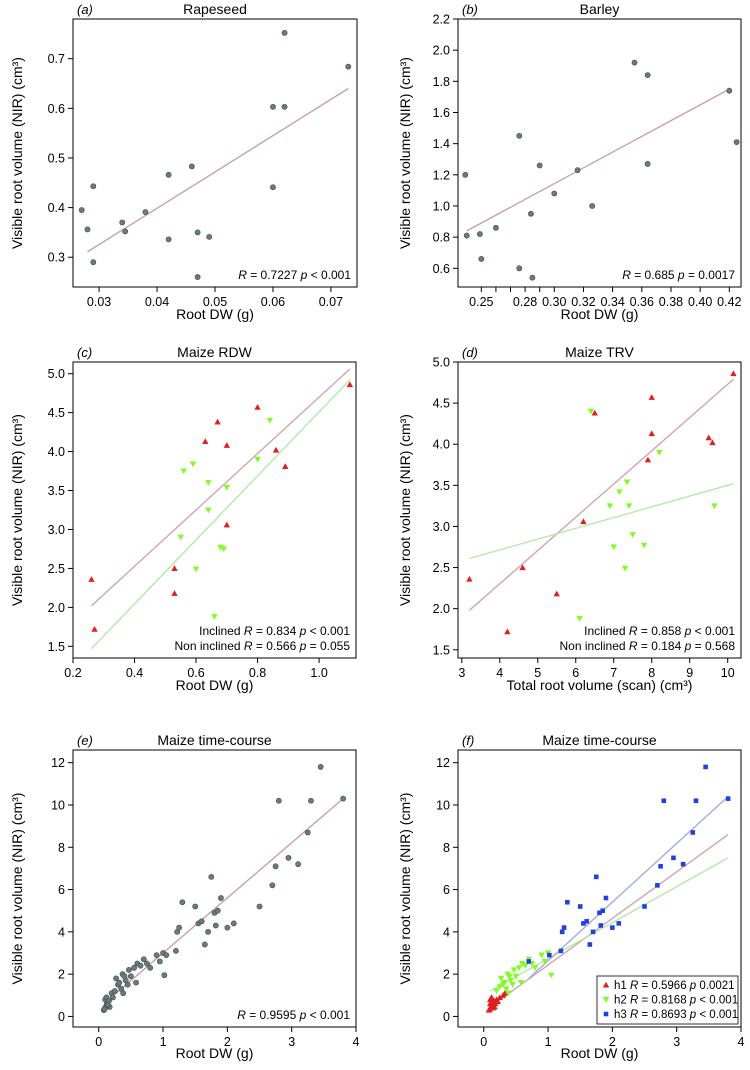  What do you see at coordinates (441, 206) in the screenshot?
I see `y-tick-label: 1.0` at bounding box center [441, 206].